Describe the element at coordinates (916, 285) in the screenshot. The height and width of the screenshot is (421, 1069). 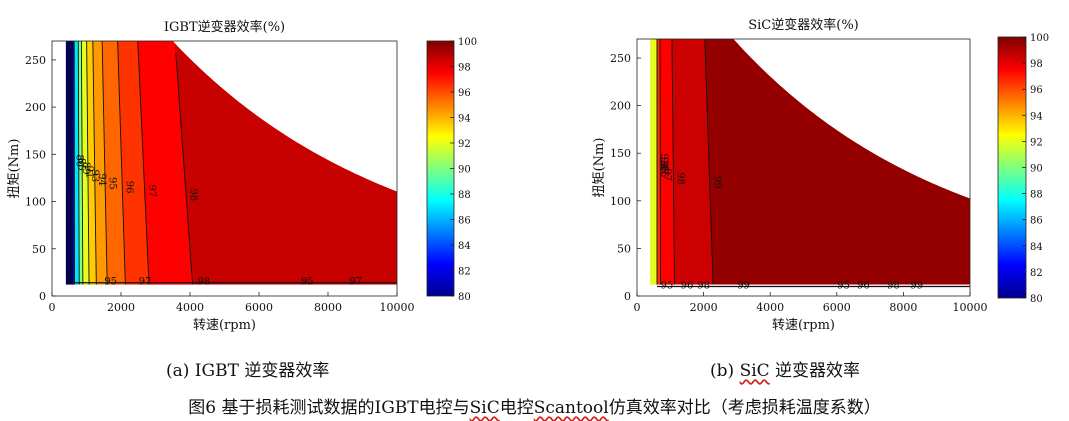
I see `sic-bottom-label: 99` at that location.